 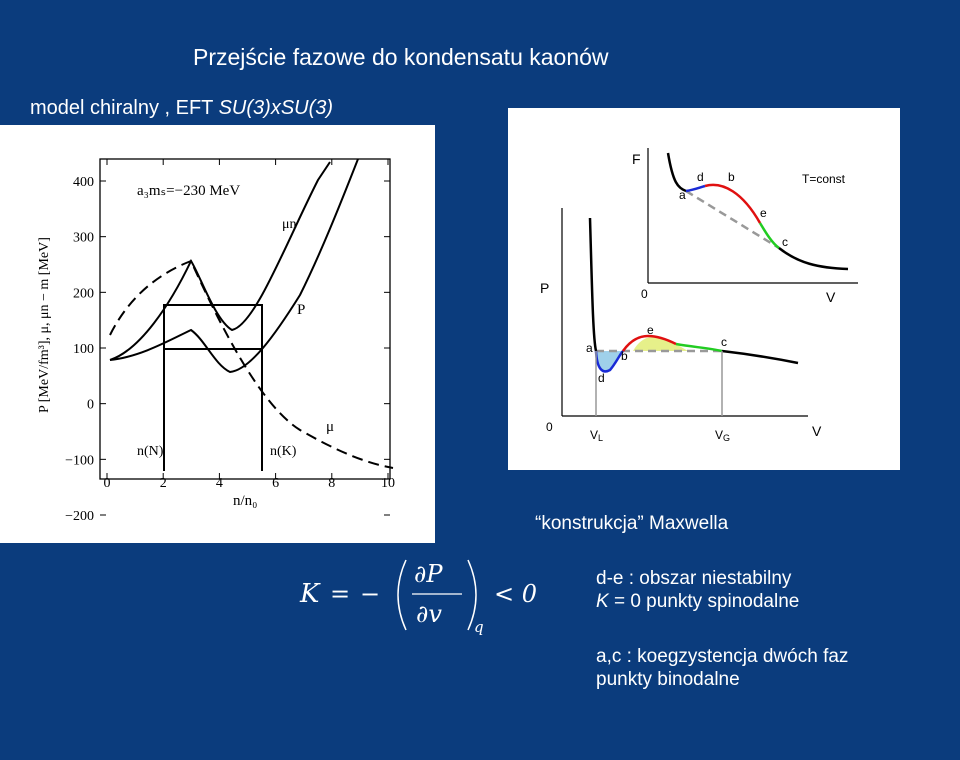 I want to click on x-tick-label: 10, so click(x=388, y=483).